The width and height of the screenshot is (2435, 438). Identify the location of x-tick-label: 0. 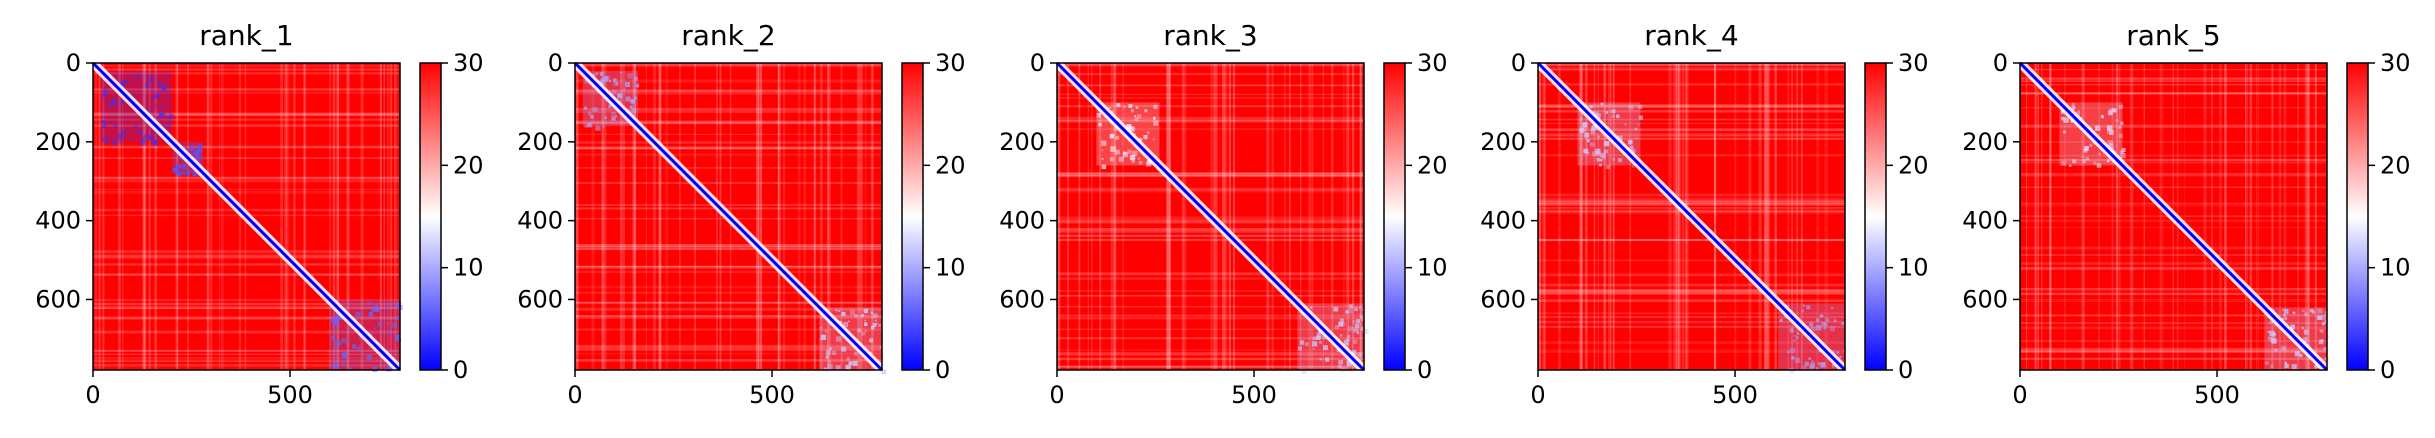
(574, 395).